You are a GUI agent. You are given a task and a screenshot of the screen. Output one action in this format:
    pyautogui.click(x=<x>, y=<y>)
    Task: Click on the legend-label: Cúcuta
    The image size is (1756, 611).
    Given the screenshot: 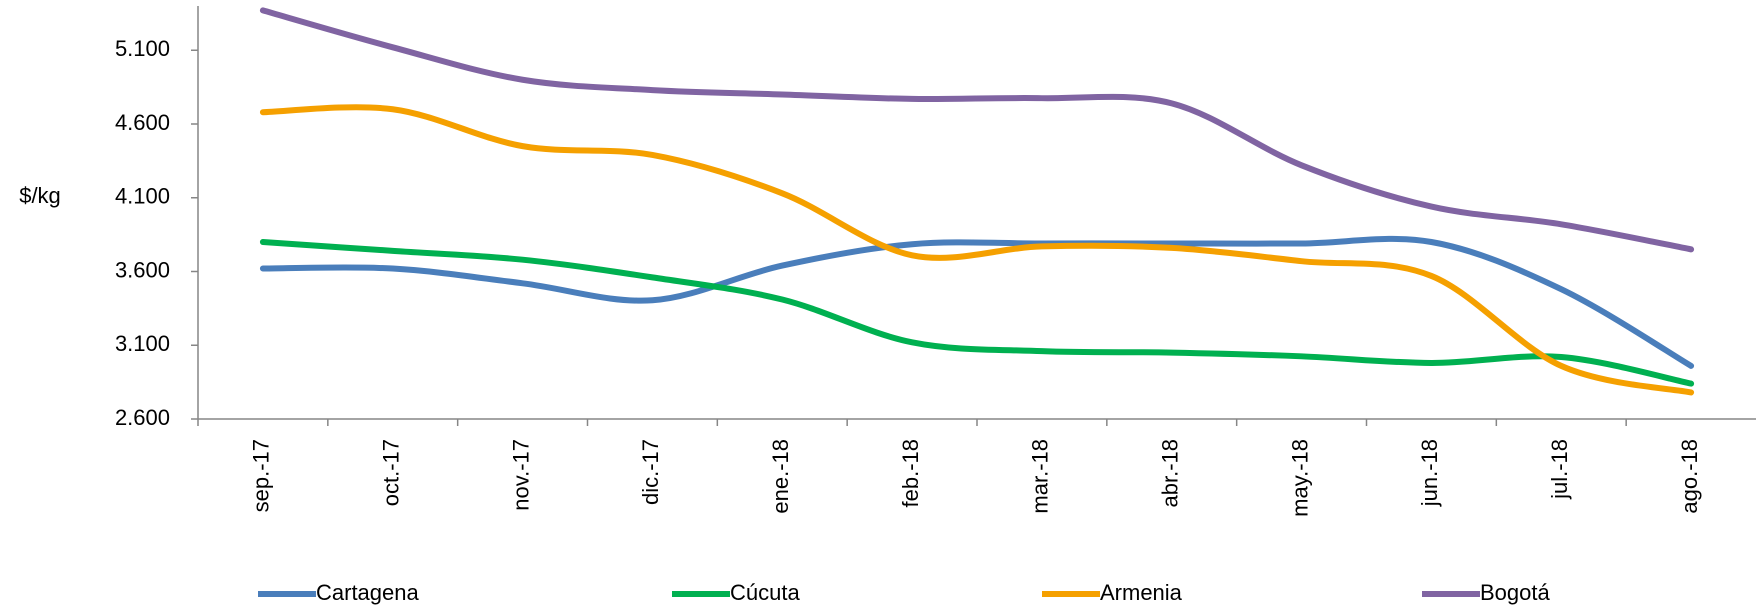 What is the action you would take?
    pyautogui.click(x=765, y=592)
    